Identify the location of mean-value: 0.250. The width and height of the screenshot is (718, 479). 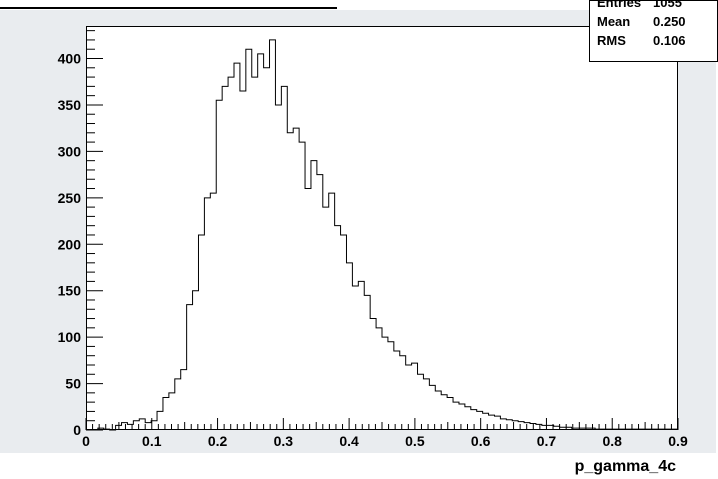
(669, 21).